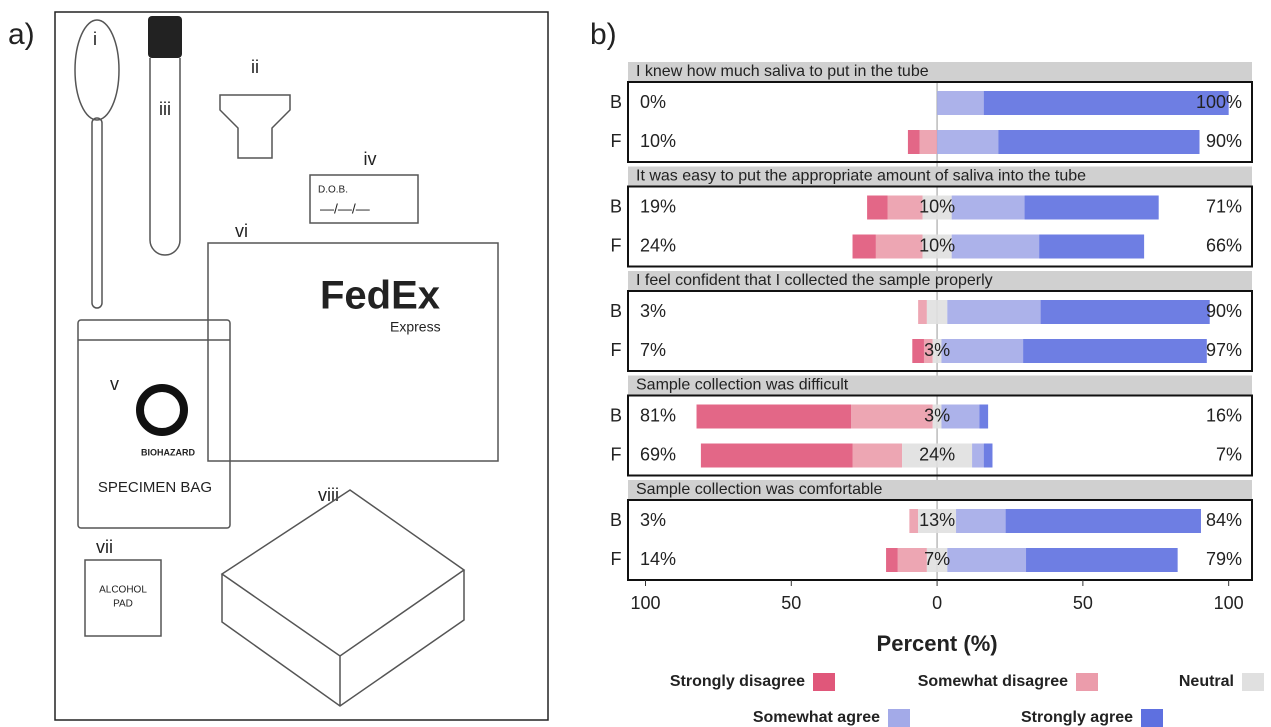 The height and width of the screenshot is (727, 1271). What do you see at coordinates (1224, 245) in the screenshot?
I see `value-label: 66%` at bounding box center [1224, 245].